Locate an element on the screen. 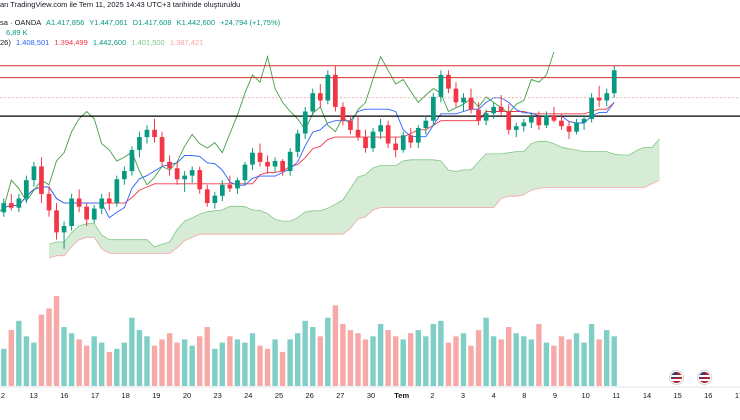 The image size is (740, 420). symbol-label: sa · OANDA is located at coordinates (21, 22).